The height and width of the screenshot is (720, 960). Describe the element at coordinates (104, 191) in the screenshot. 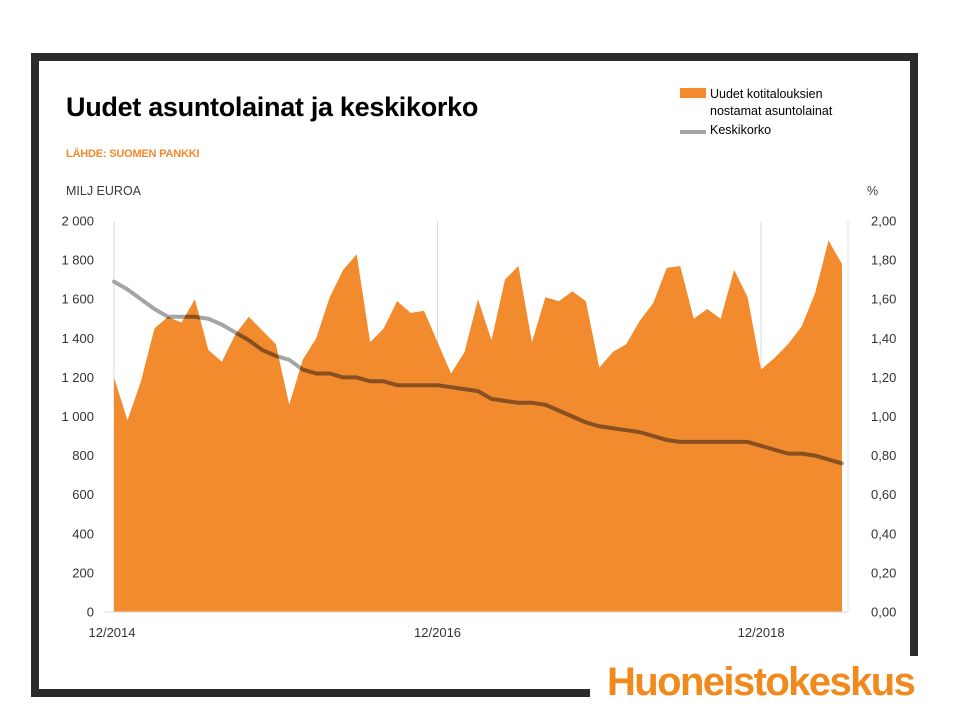

I see `left-axis-unit: MILJ EUROA` at that location.